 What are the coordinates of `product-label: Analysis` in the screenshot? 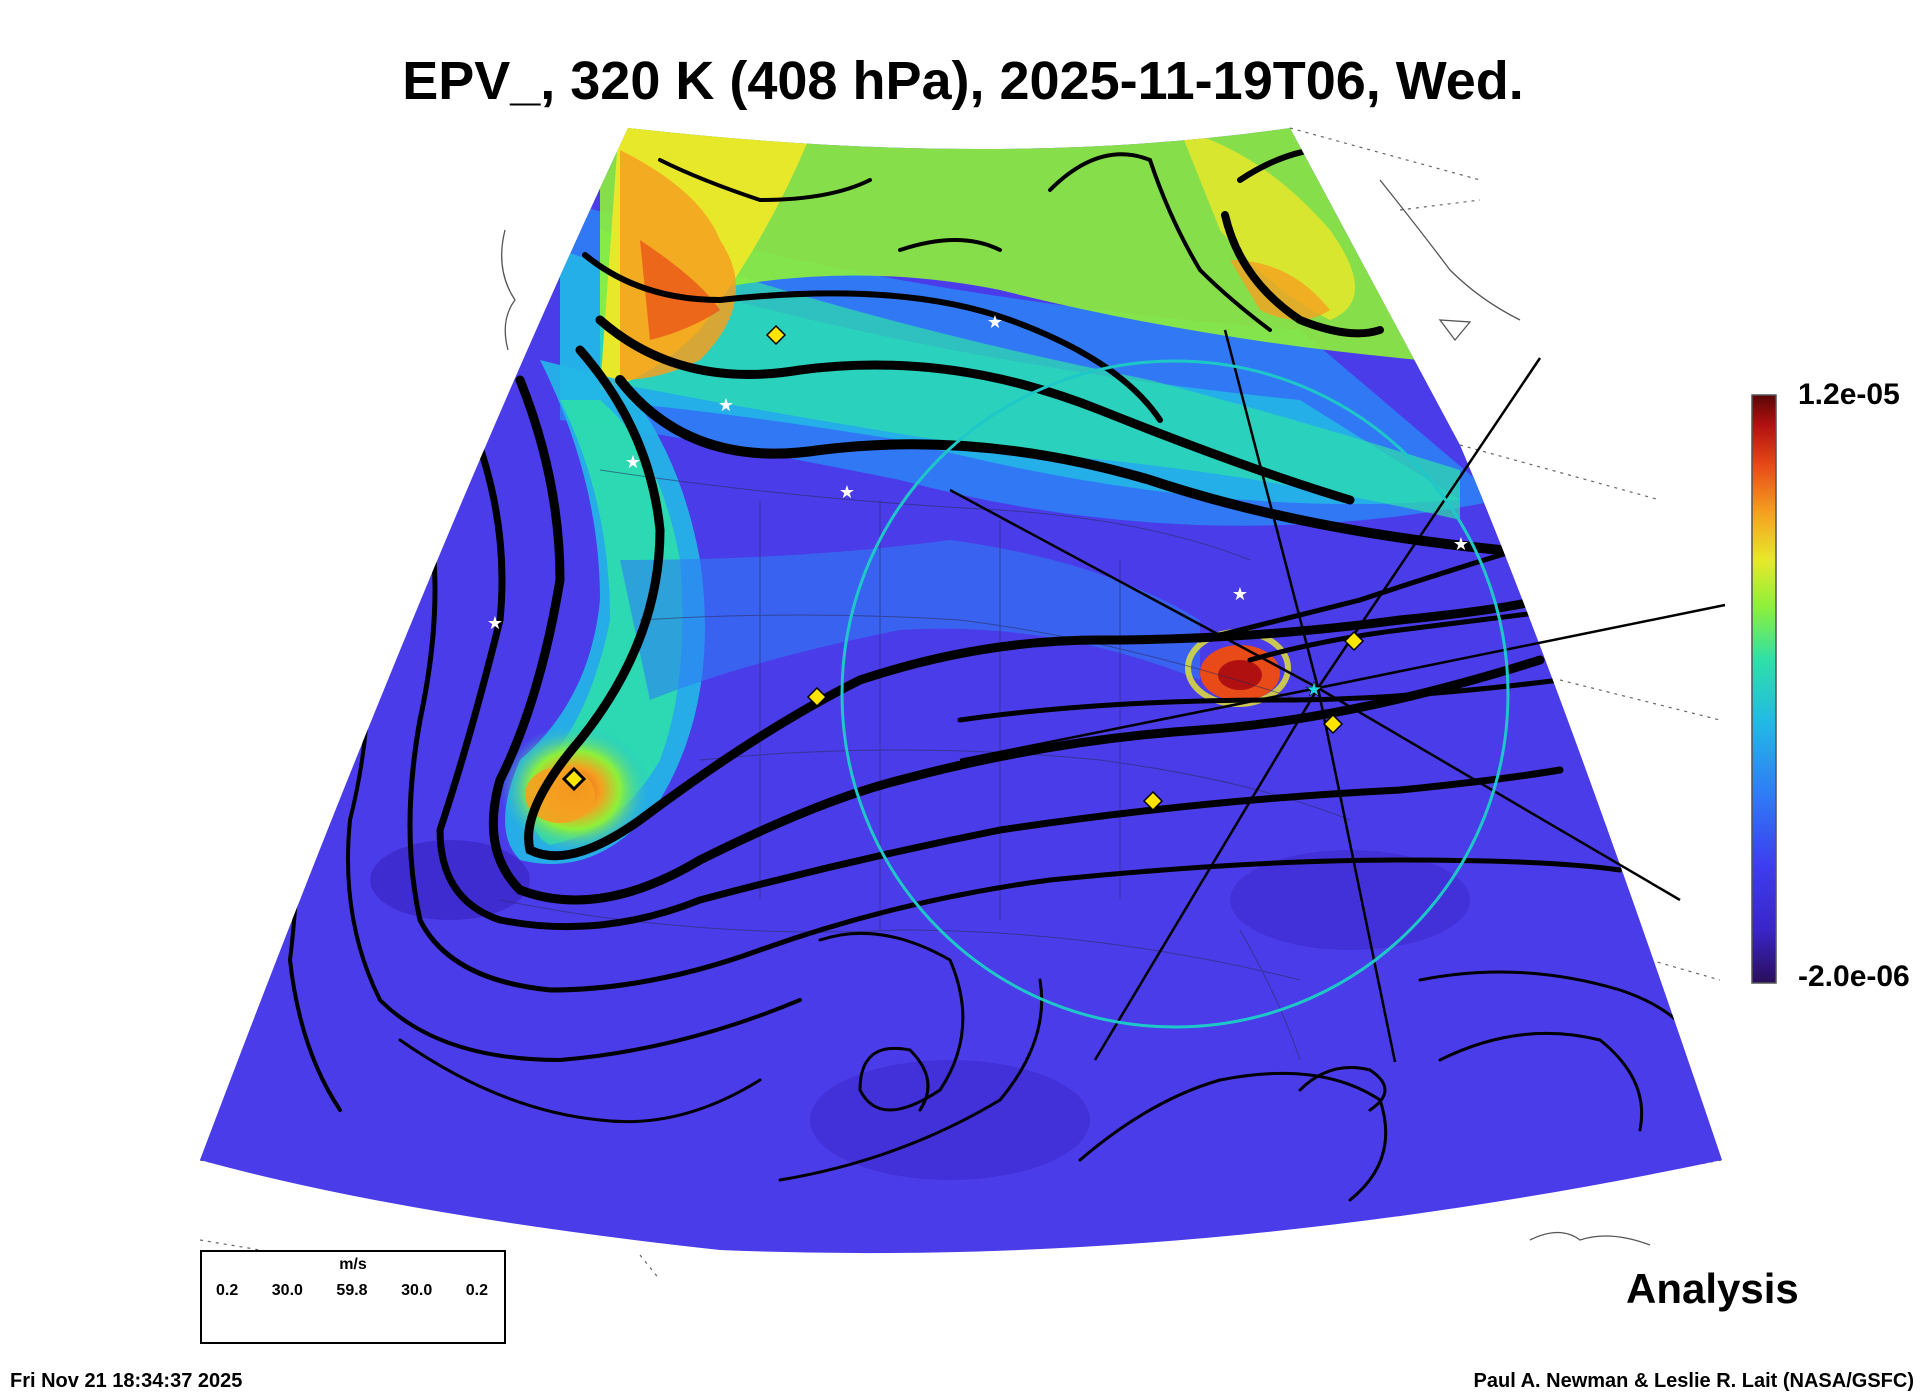 It's located at (1712, 1288).